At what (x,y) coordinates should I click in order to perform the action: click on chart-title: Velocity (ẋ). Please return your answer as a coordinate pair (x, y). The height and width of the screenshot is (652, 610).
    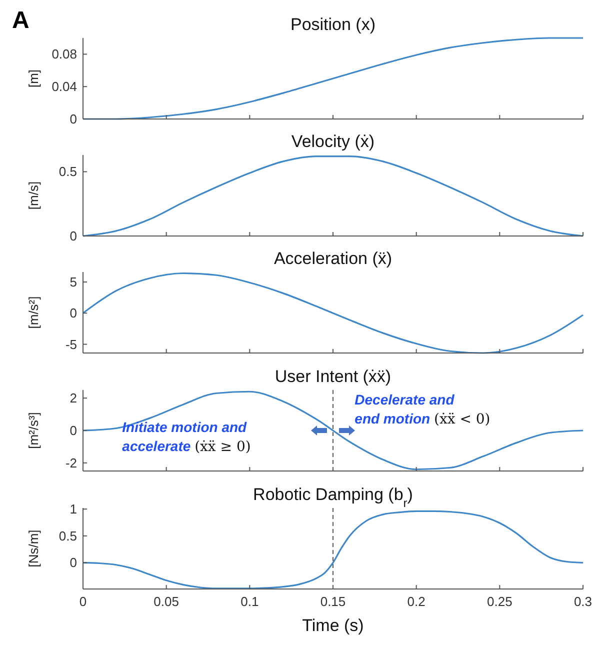
    Looking at the image, I should click on (333, 141).